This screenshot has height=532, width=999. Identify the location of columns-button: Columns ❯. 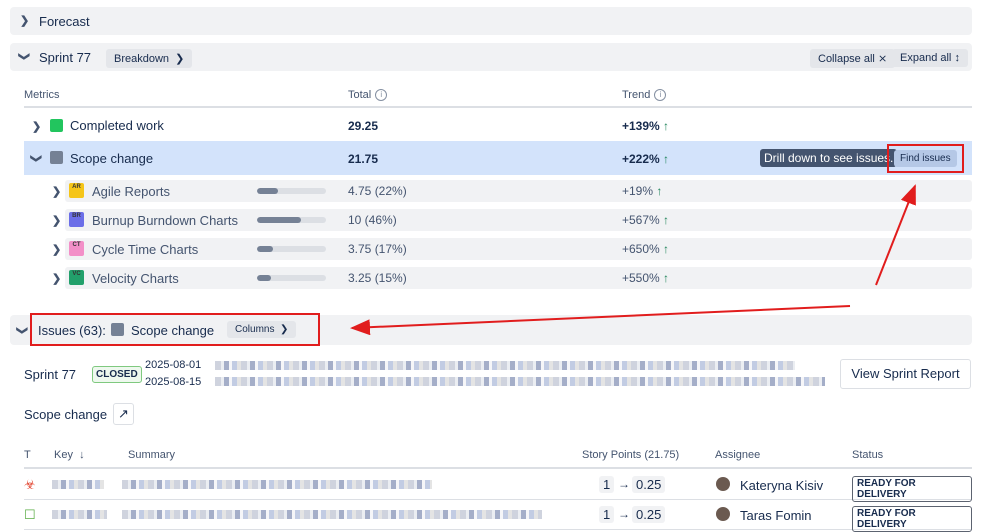
(262, 329).